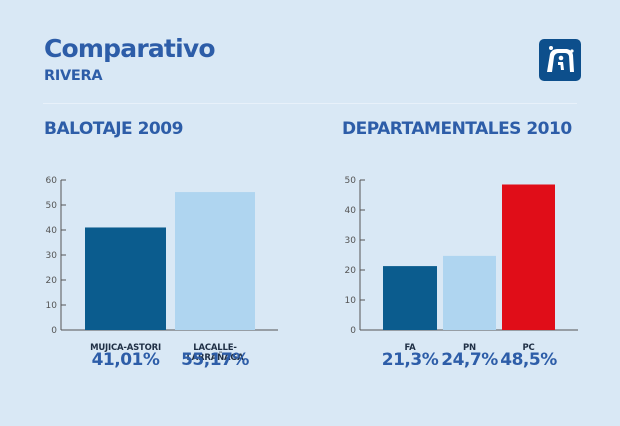 This screenshot has height=426, width=620. What do you see at coordinates (469, 348) in the screenshot?
I see `category-label: PN` at bounding box center [469, 348].